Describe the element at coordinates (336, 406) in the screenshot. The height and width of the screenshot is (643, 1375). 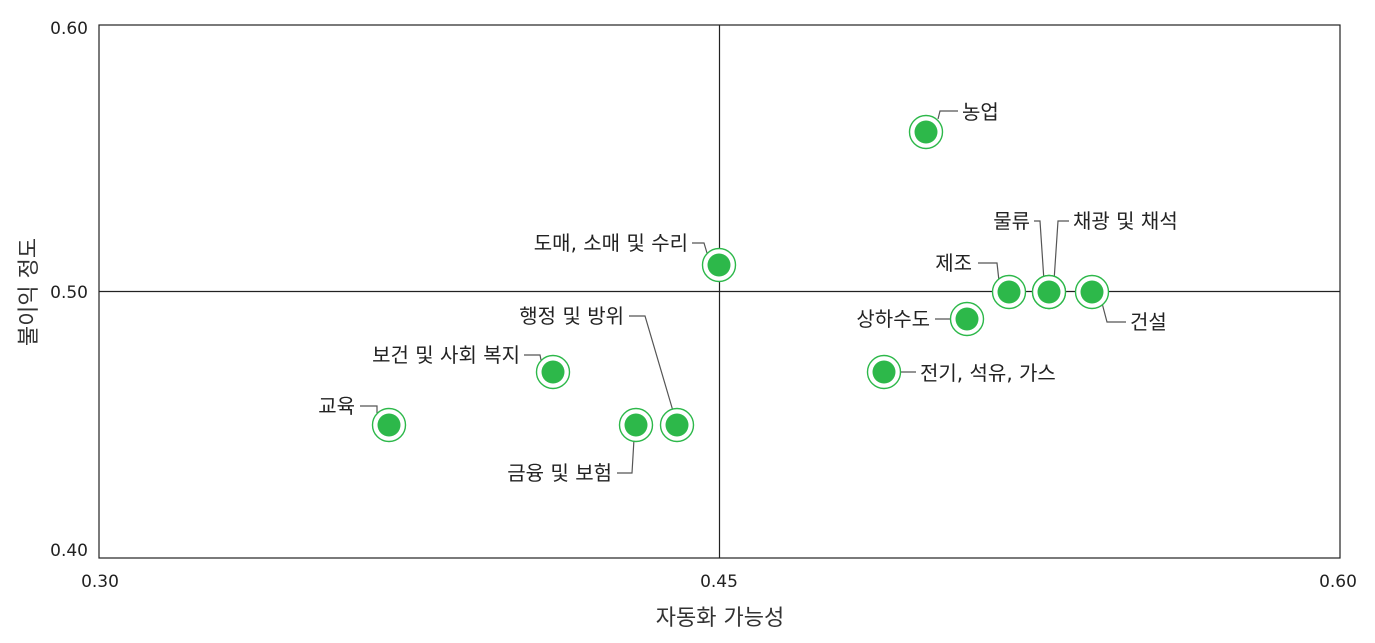
I see `point-label-education: 교육` at that location.